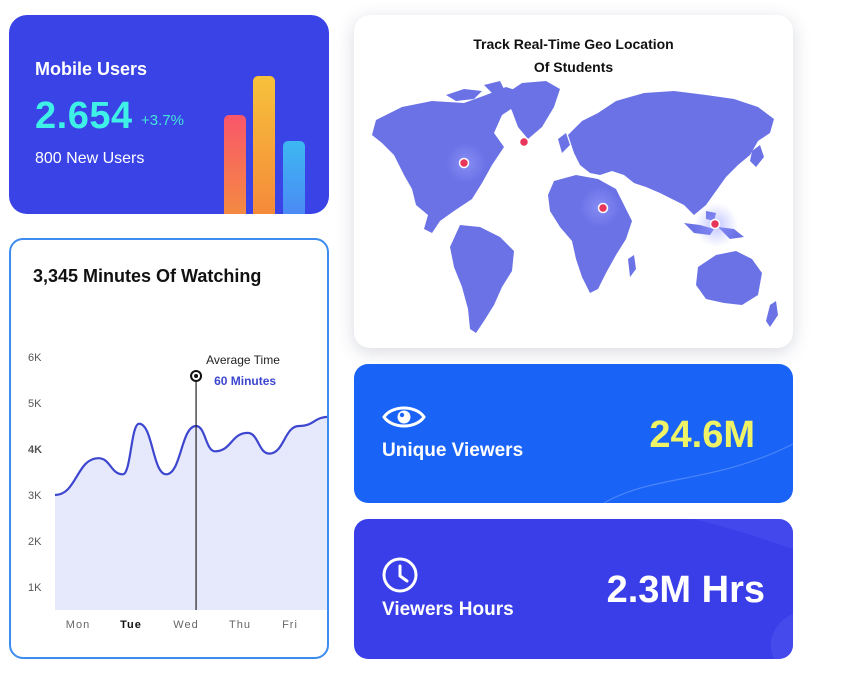 Image resolution: width=861 pixels, height=692 pixels. What do you see at coordinates (196, 376) in the screenshot?
I see `chart-highlight-dot` at bounding box center [196, 376].